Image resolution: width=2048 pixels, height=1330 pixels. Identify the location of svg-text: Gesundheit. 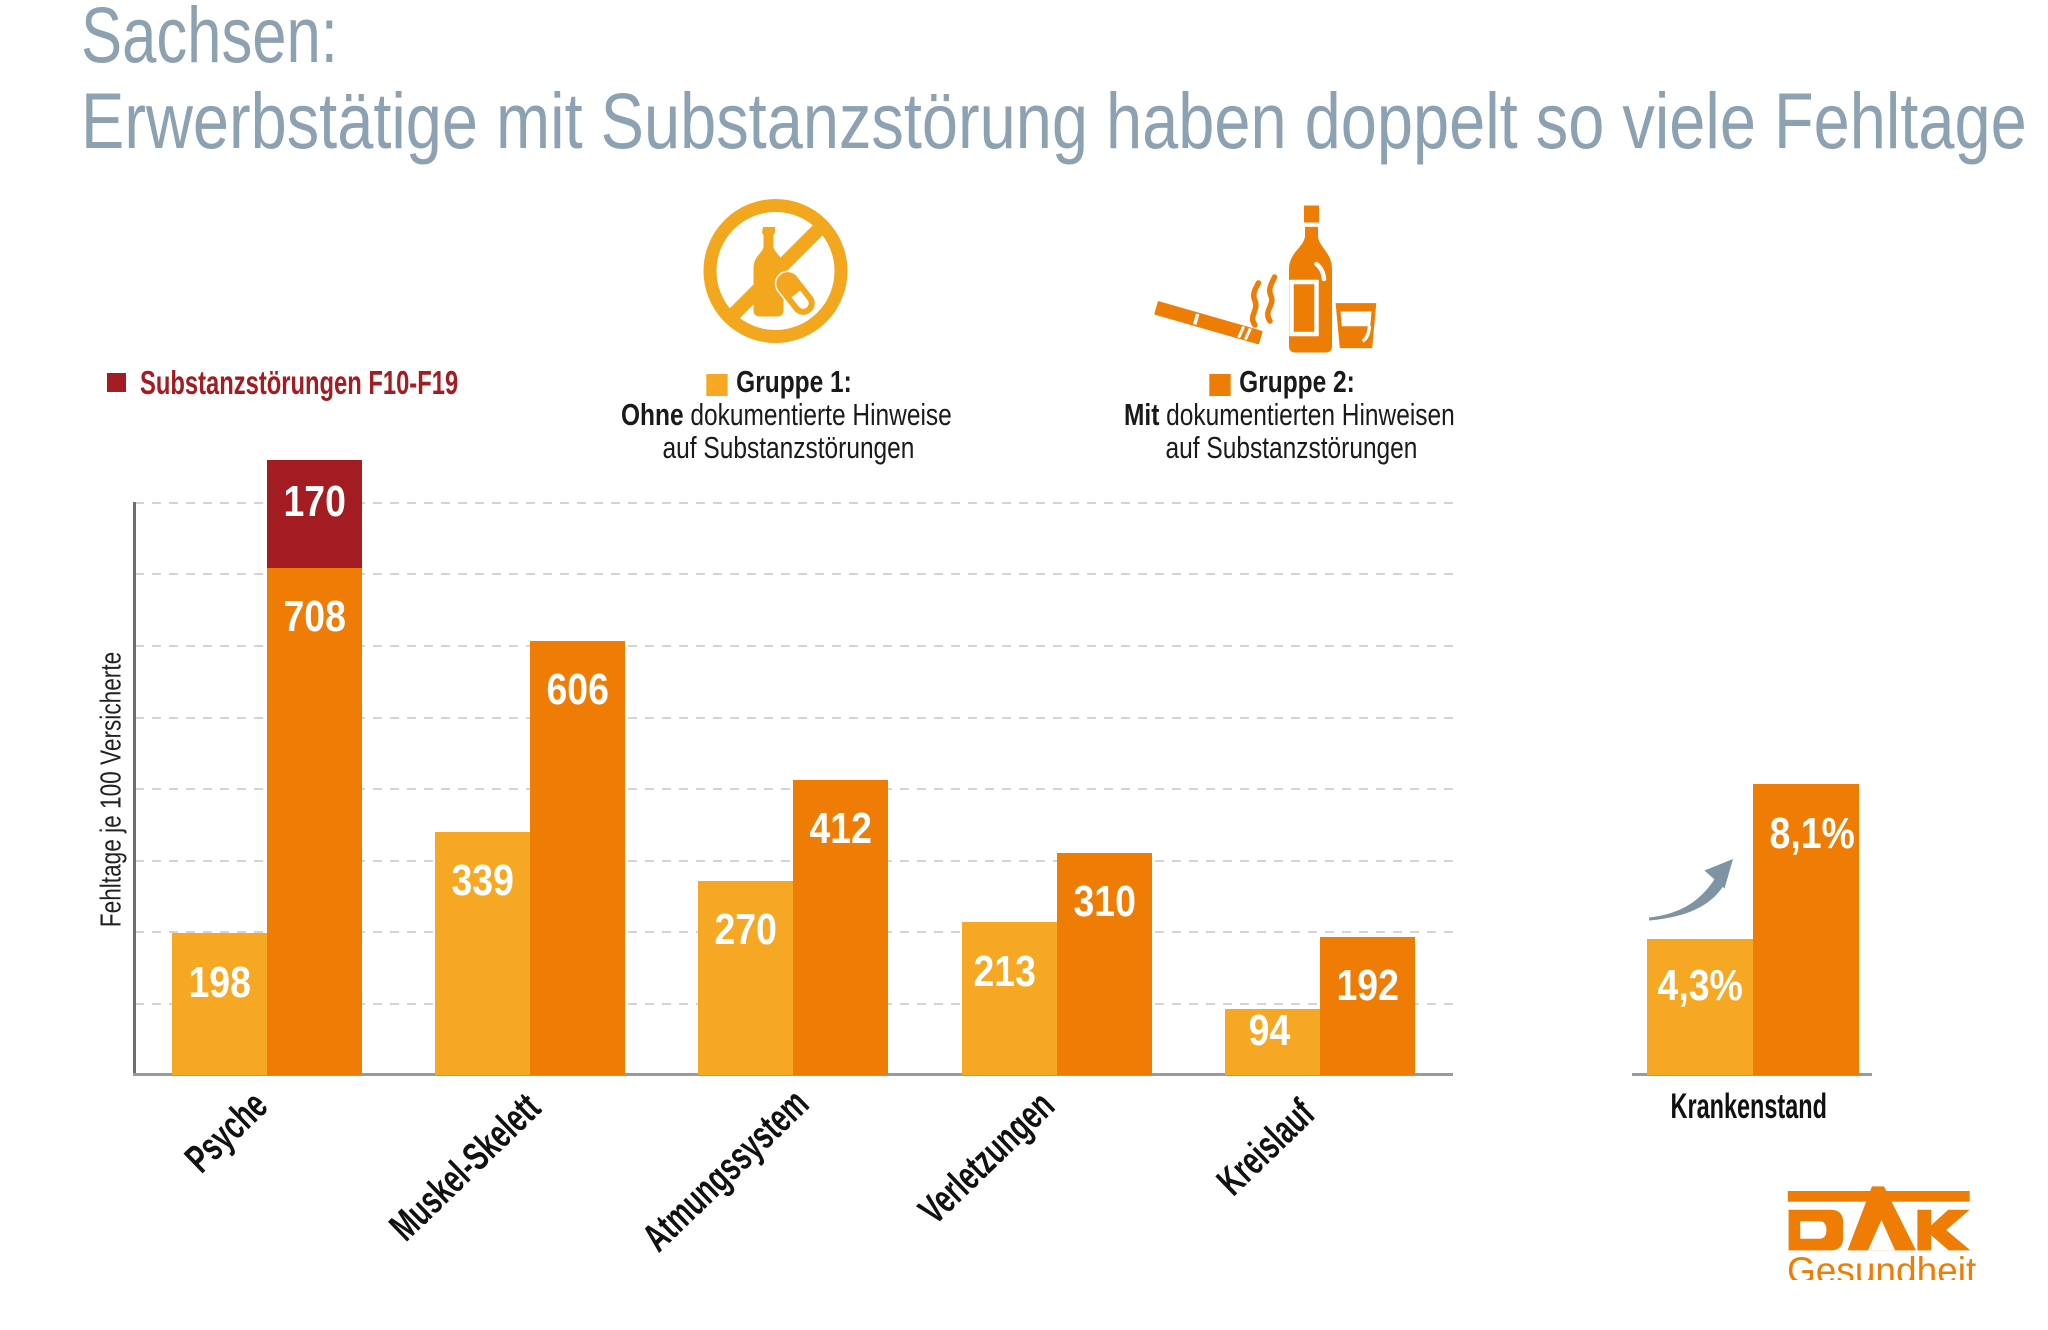
(1882, 1265).